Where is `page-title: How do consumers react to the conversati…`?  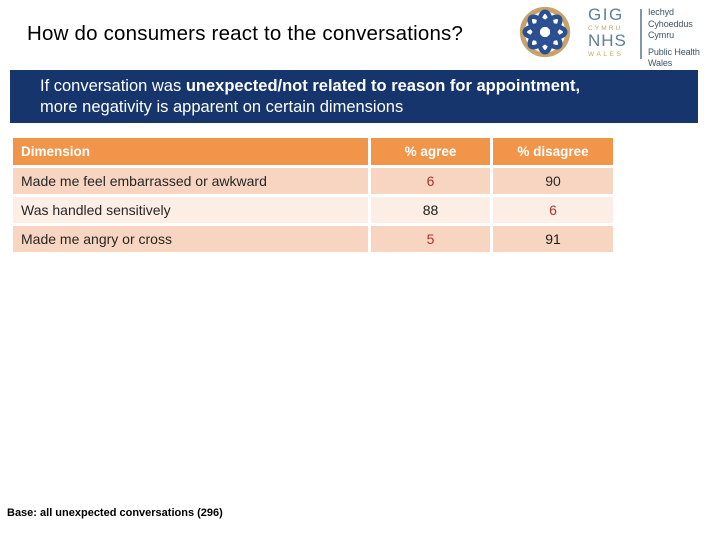
page-title: How do consumers react to the conversati… is located at coordinates (245, 33).